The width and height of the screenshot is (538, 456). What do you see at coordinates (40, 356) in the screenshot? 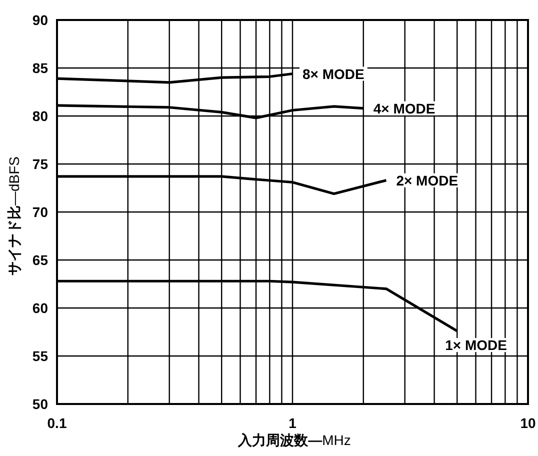
I see `y-tick-label: 55` at bounding box center [40, 356].